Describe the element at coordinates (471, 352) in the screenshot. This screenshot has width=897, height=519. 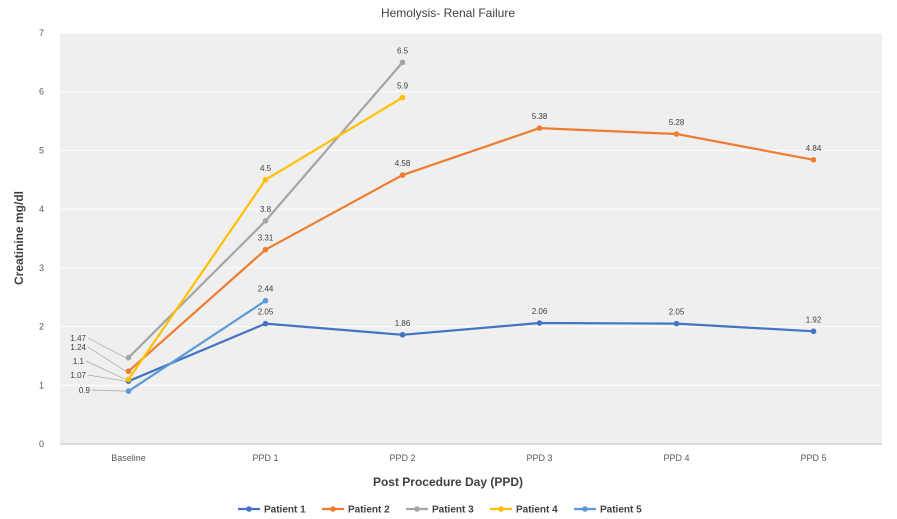
I see `patient-1-line` at that location.